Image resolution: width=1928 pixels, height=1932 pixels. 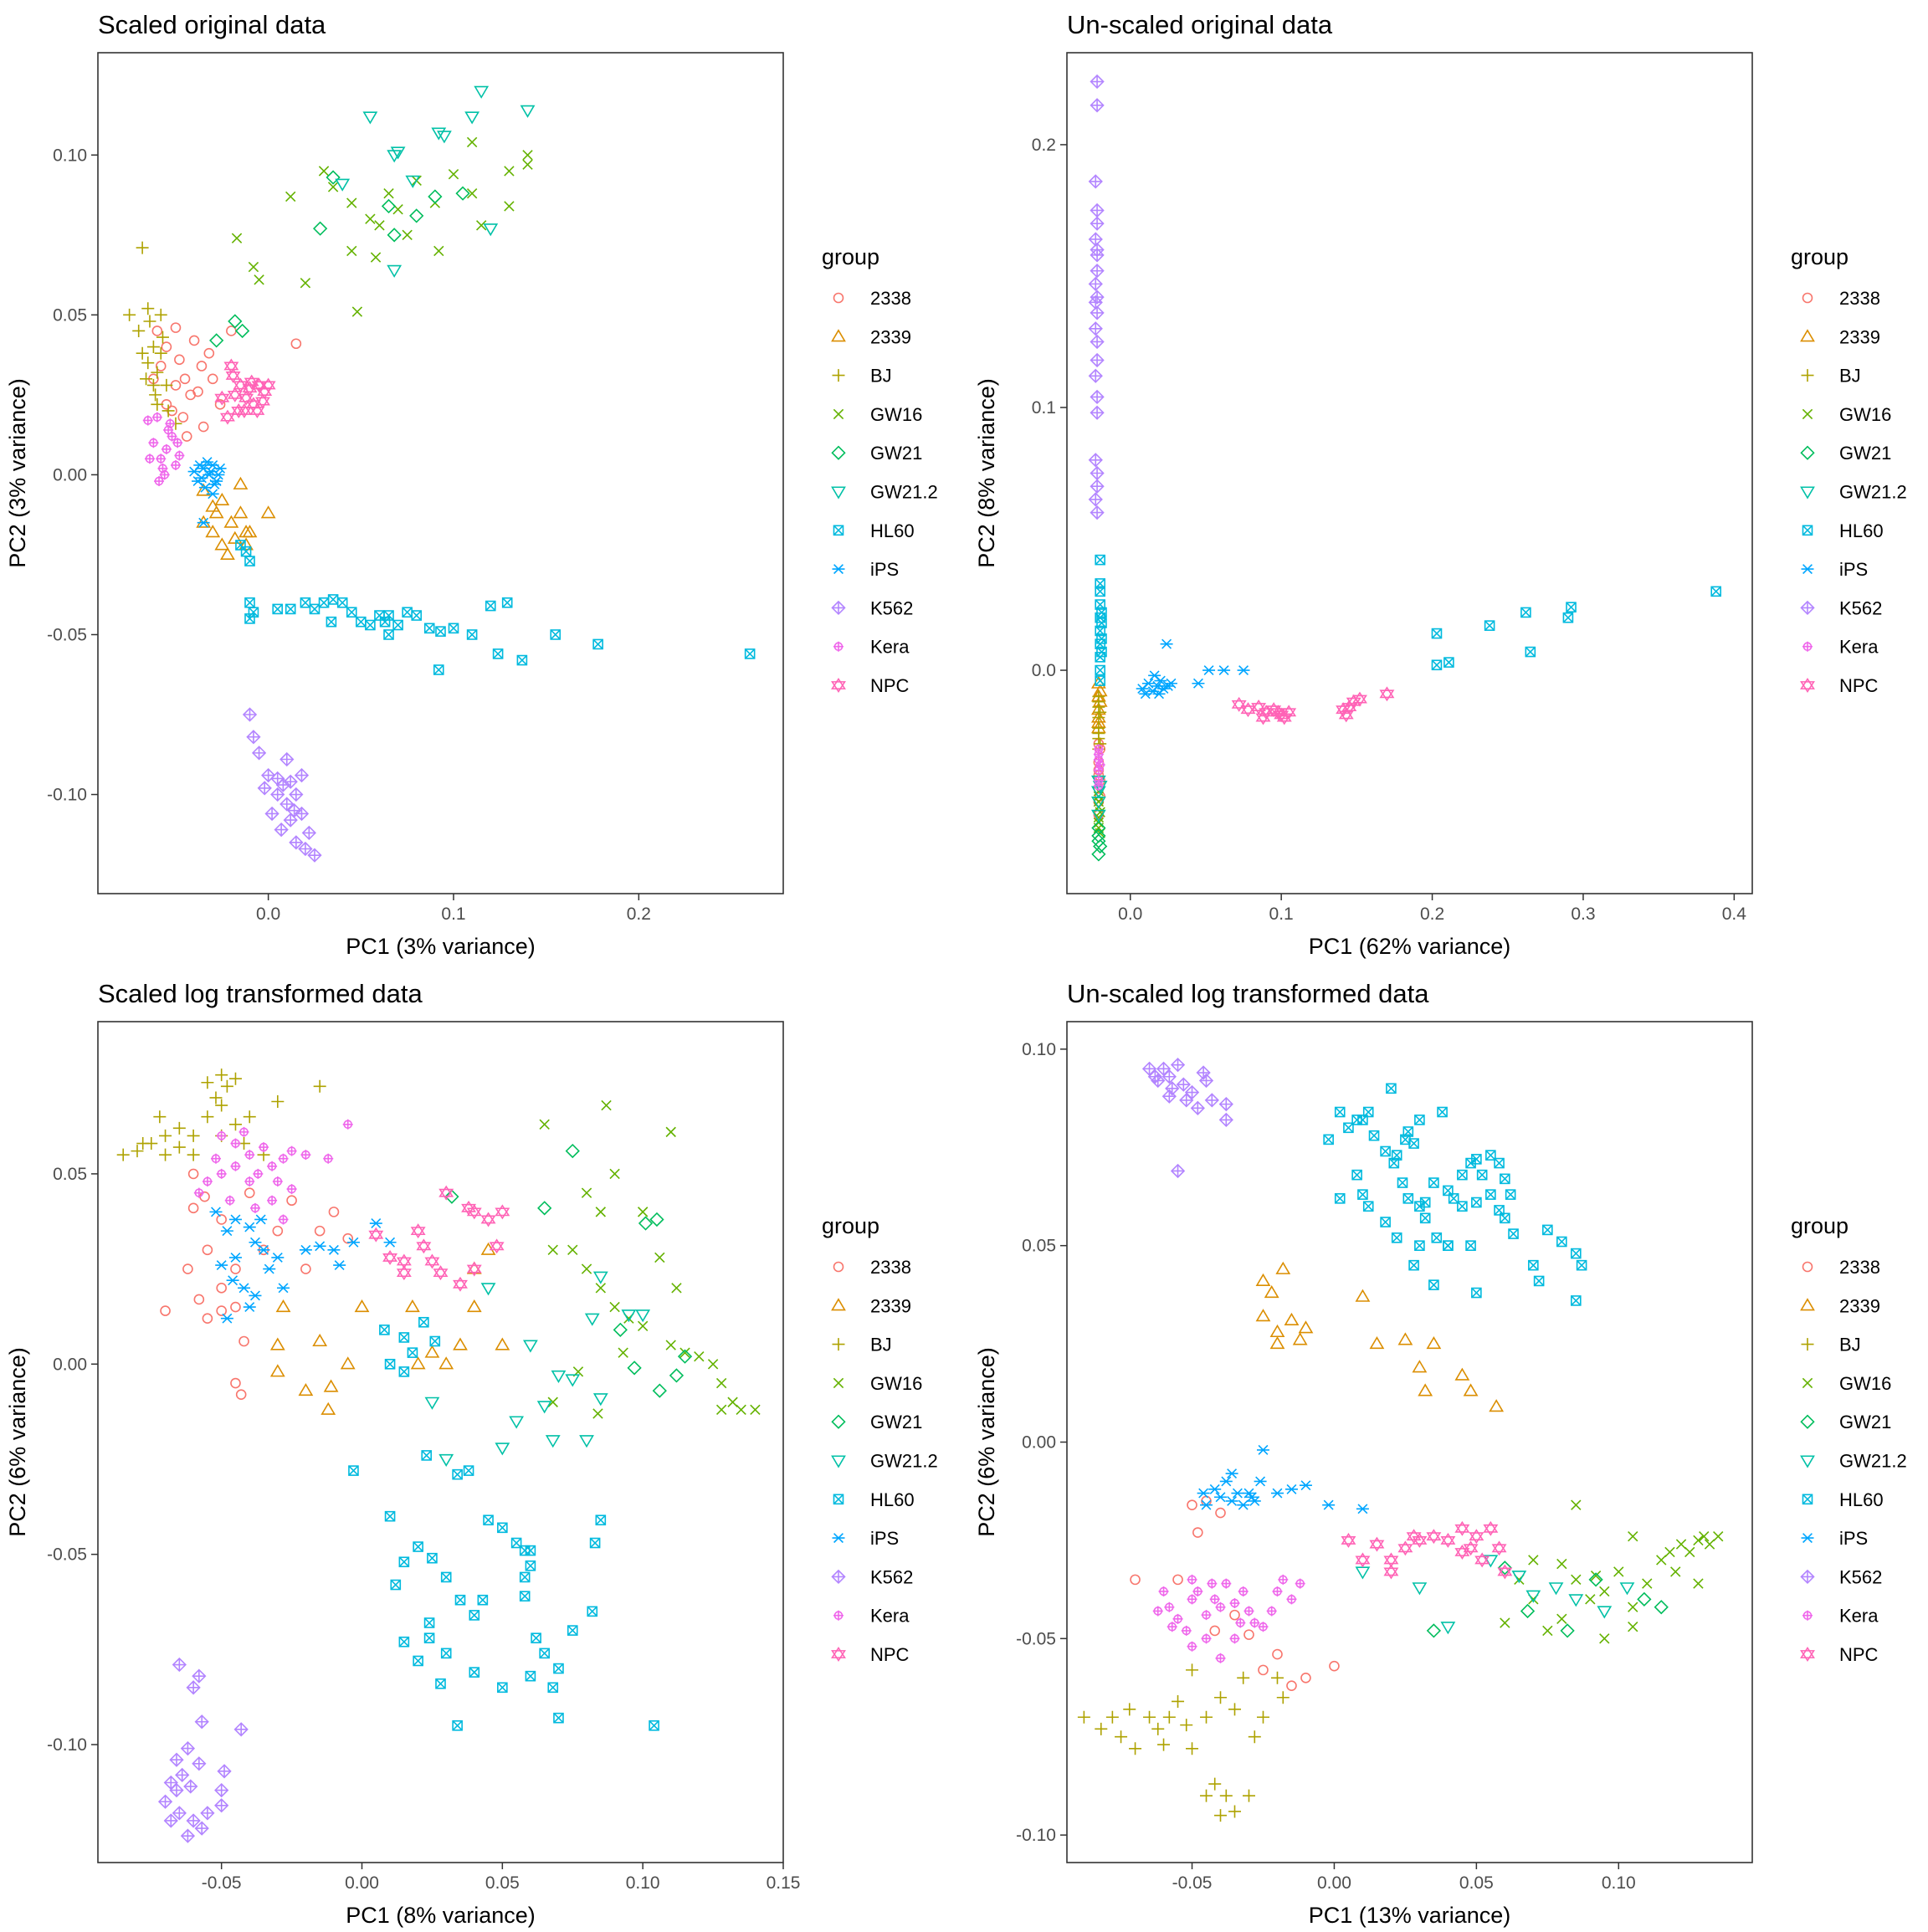 I want to click on legend-item-GW16: GW16, so click(x=1847, y=1383).